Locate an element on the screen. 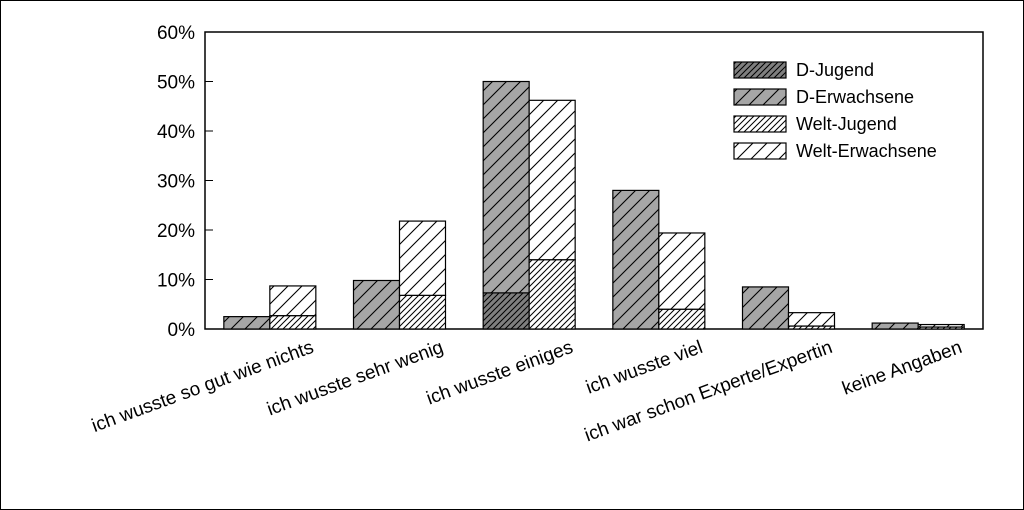 Image resolution: width=1024 pixels, height=510 pixels. y-tick-label: 40% is located at coordinates (176, 132).